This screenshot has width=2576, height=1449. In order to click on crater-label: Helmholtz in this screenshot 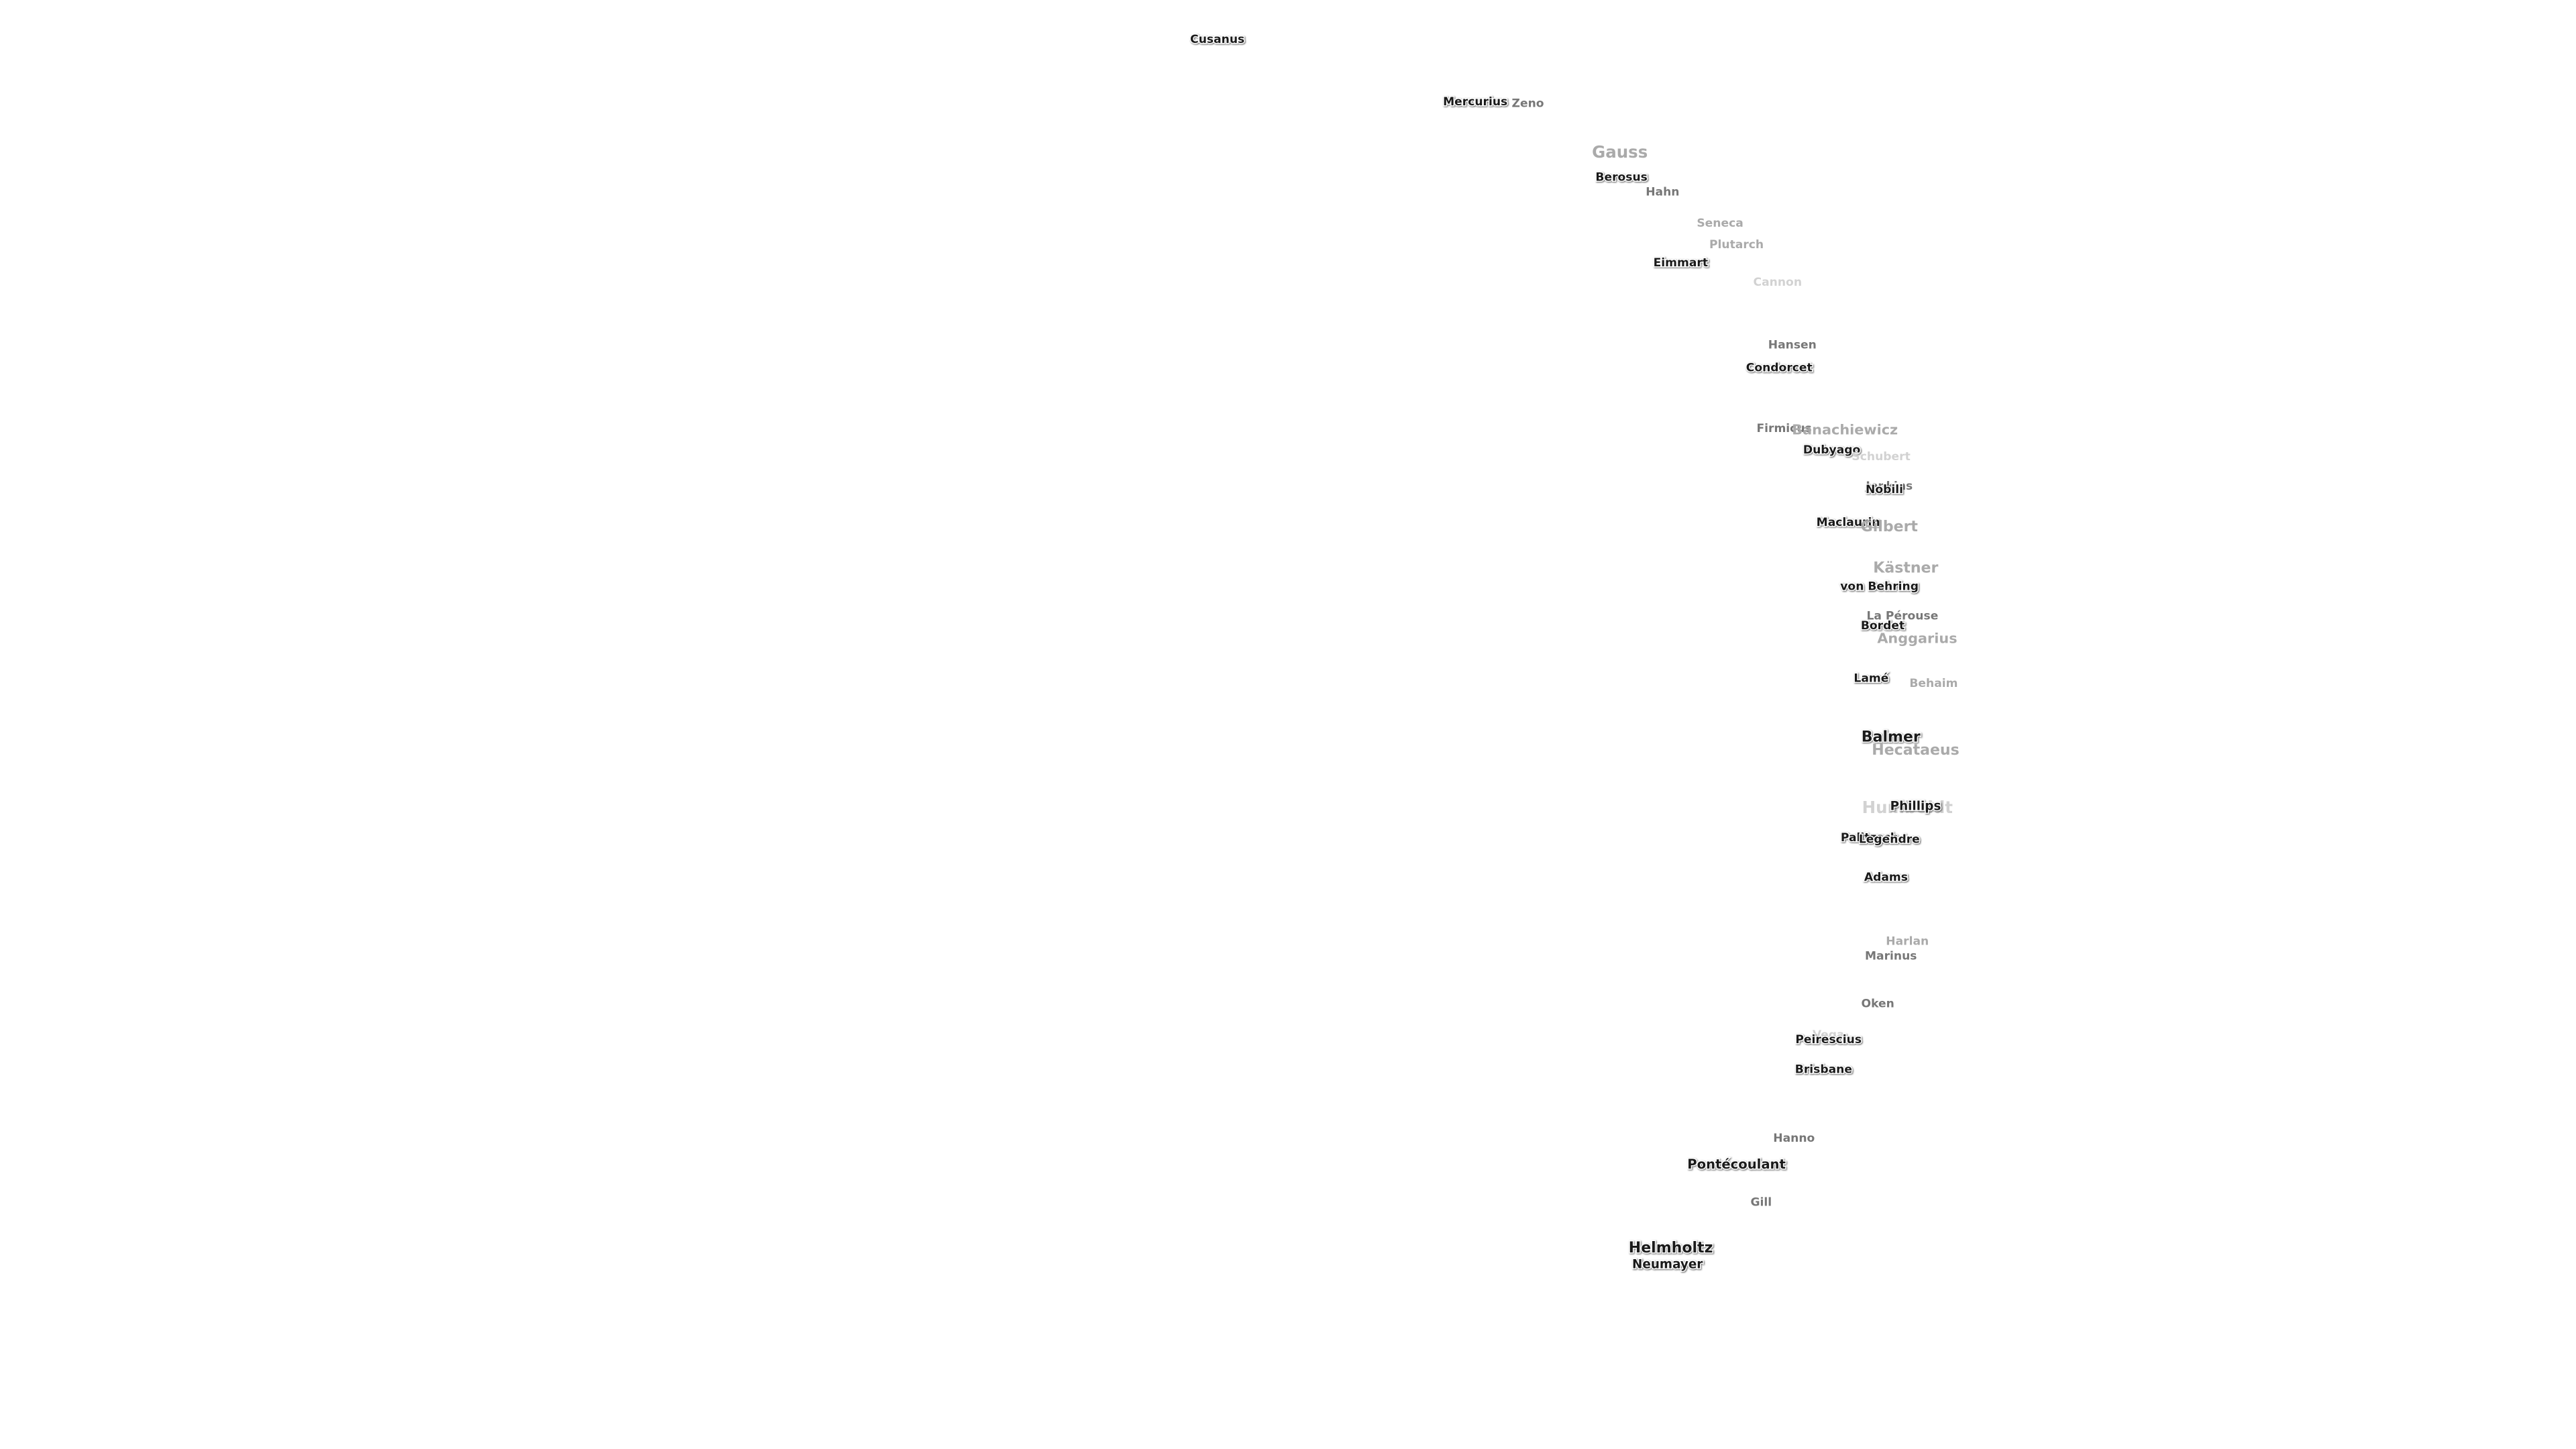, I will do `click(1671, 1248)`.